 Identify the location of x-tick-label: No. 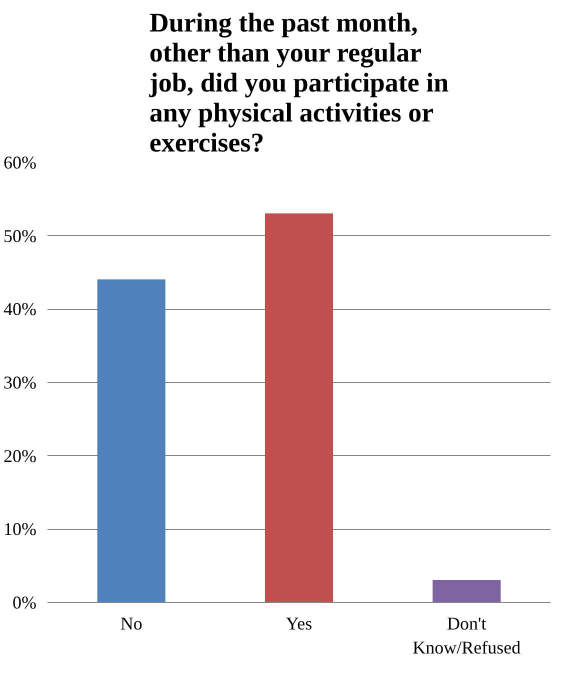
(131, 624).